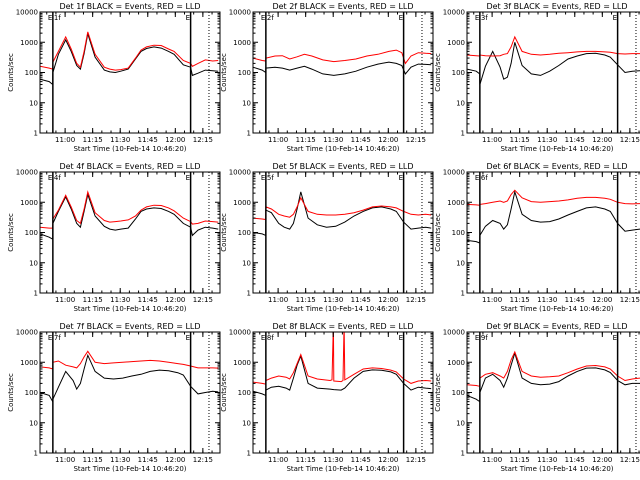 This screenshot has height=480, width=640. What do you see at coordinates (129, 166) in the screenshot?
I see `panel-title: Det 4f BLACK = Events, RED = LLD` at bounding box center [129, 166].